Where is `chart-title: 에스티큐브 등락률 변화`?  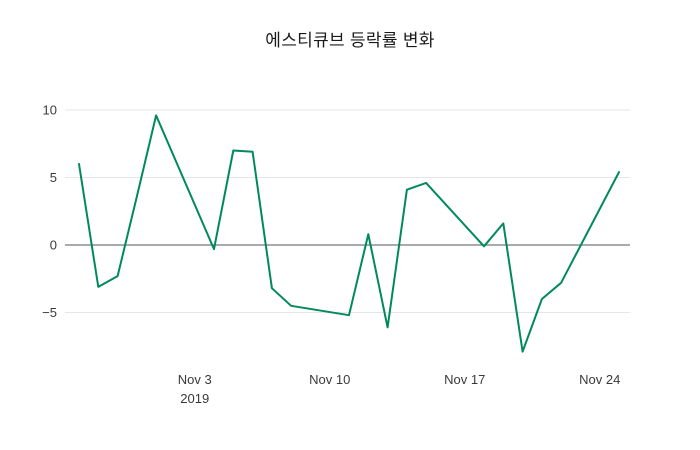
chart-title: 에스티큐브 등락률 변화 is located at coordinates (350, 40).